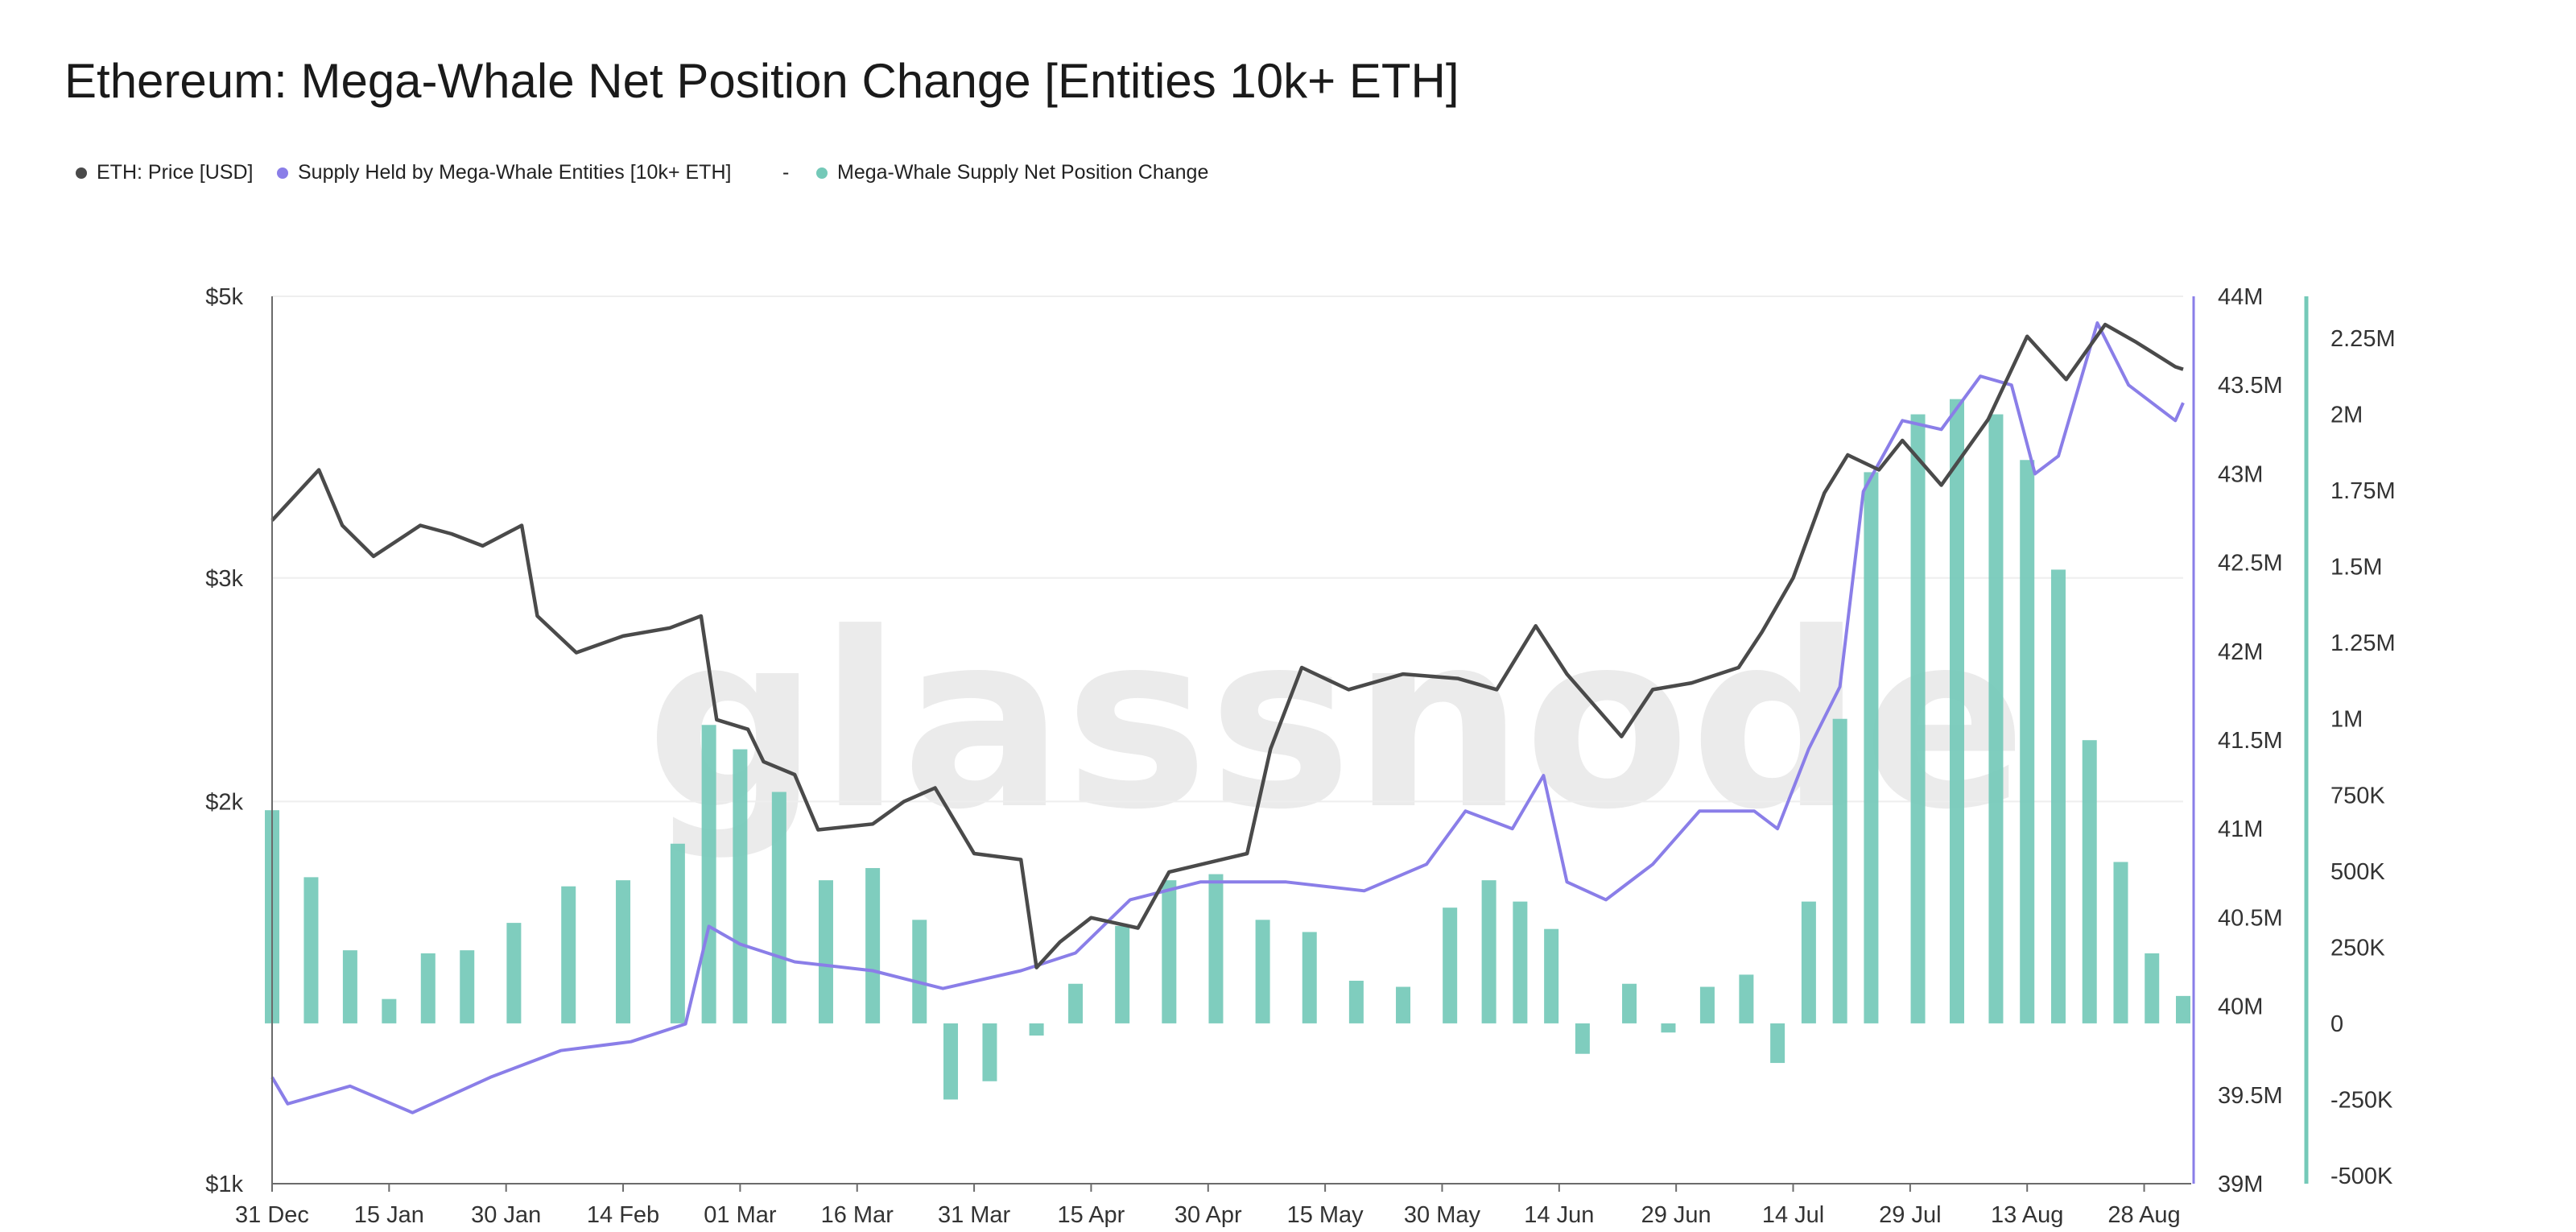 The image size is (2576, 1232). Describe the element at coordinates (2250, 741) in the screenshot. I see `right-axis-1-tick-label: 41.5M` at that location.